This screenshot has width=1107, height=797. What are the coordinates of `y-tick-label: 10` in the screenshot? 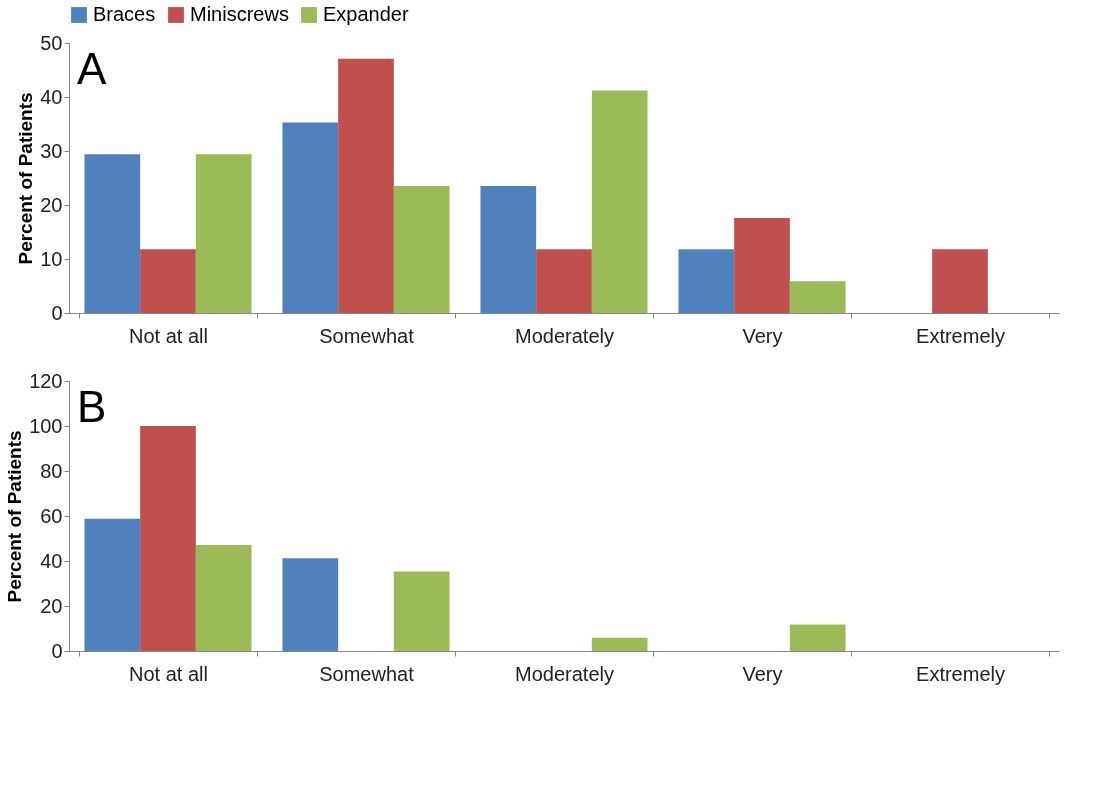 It's located at (51, 258).